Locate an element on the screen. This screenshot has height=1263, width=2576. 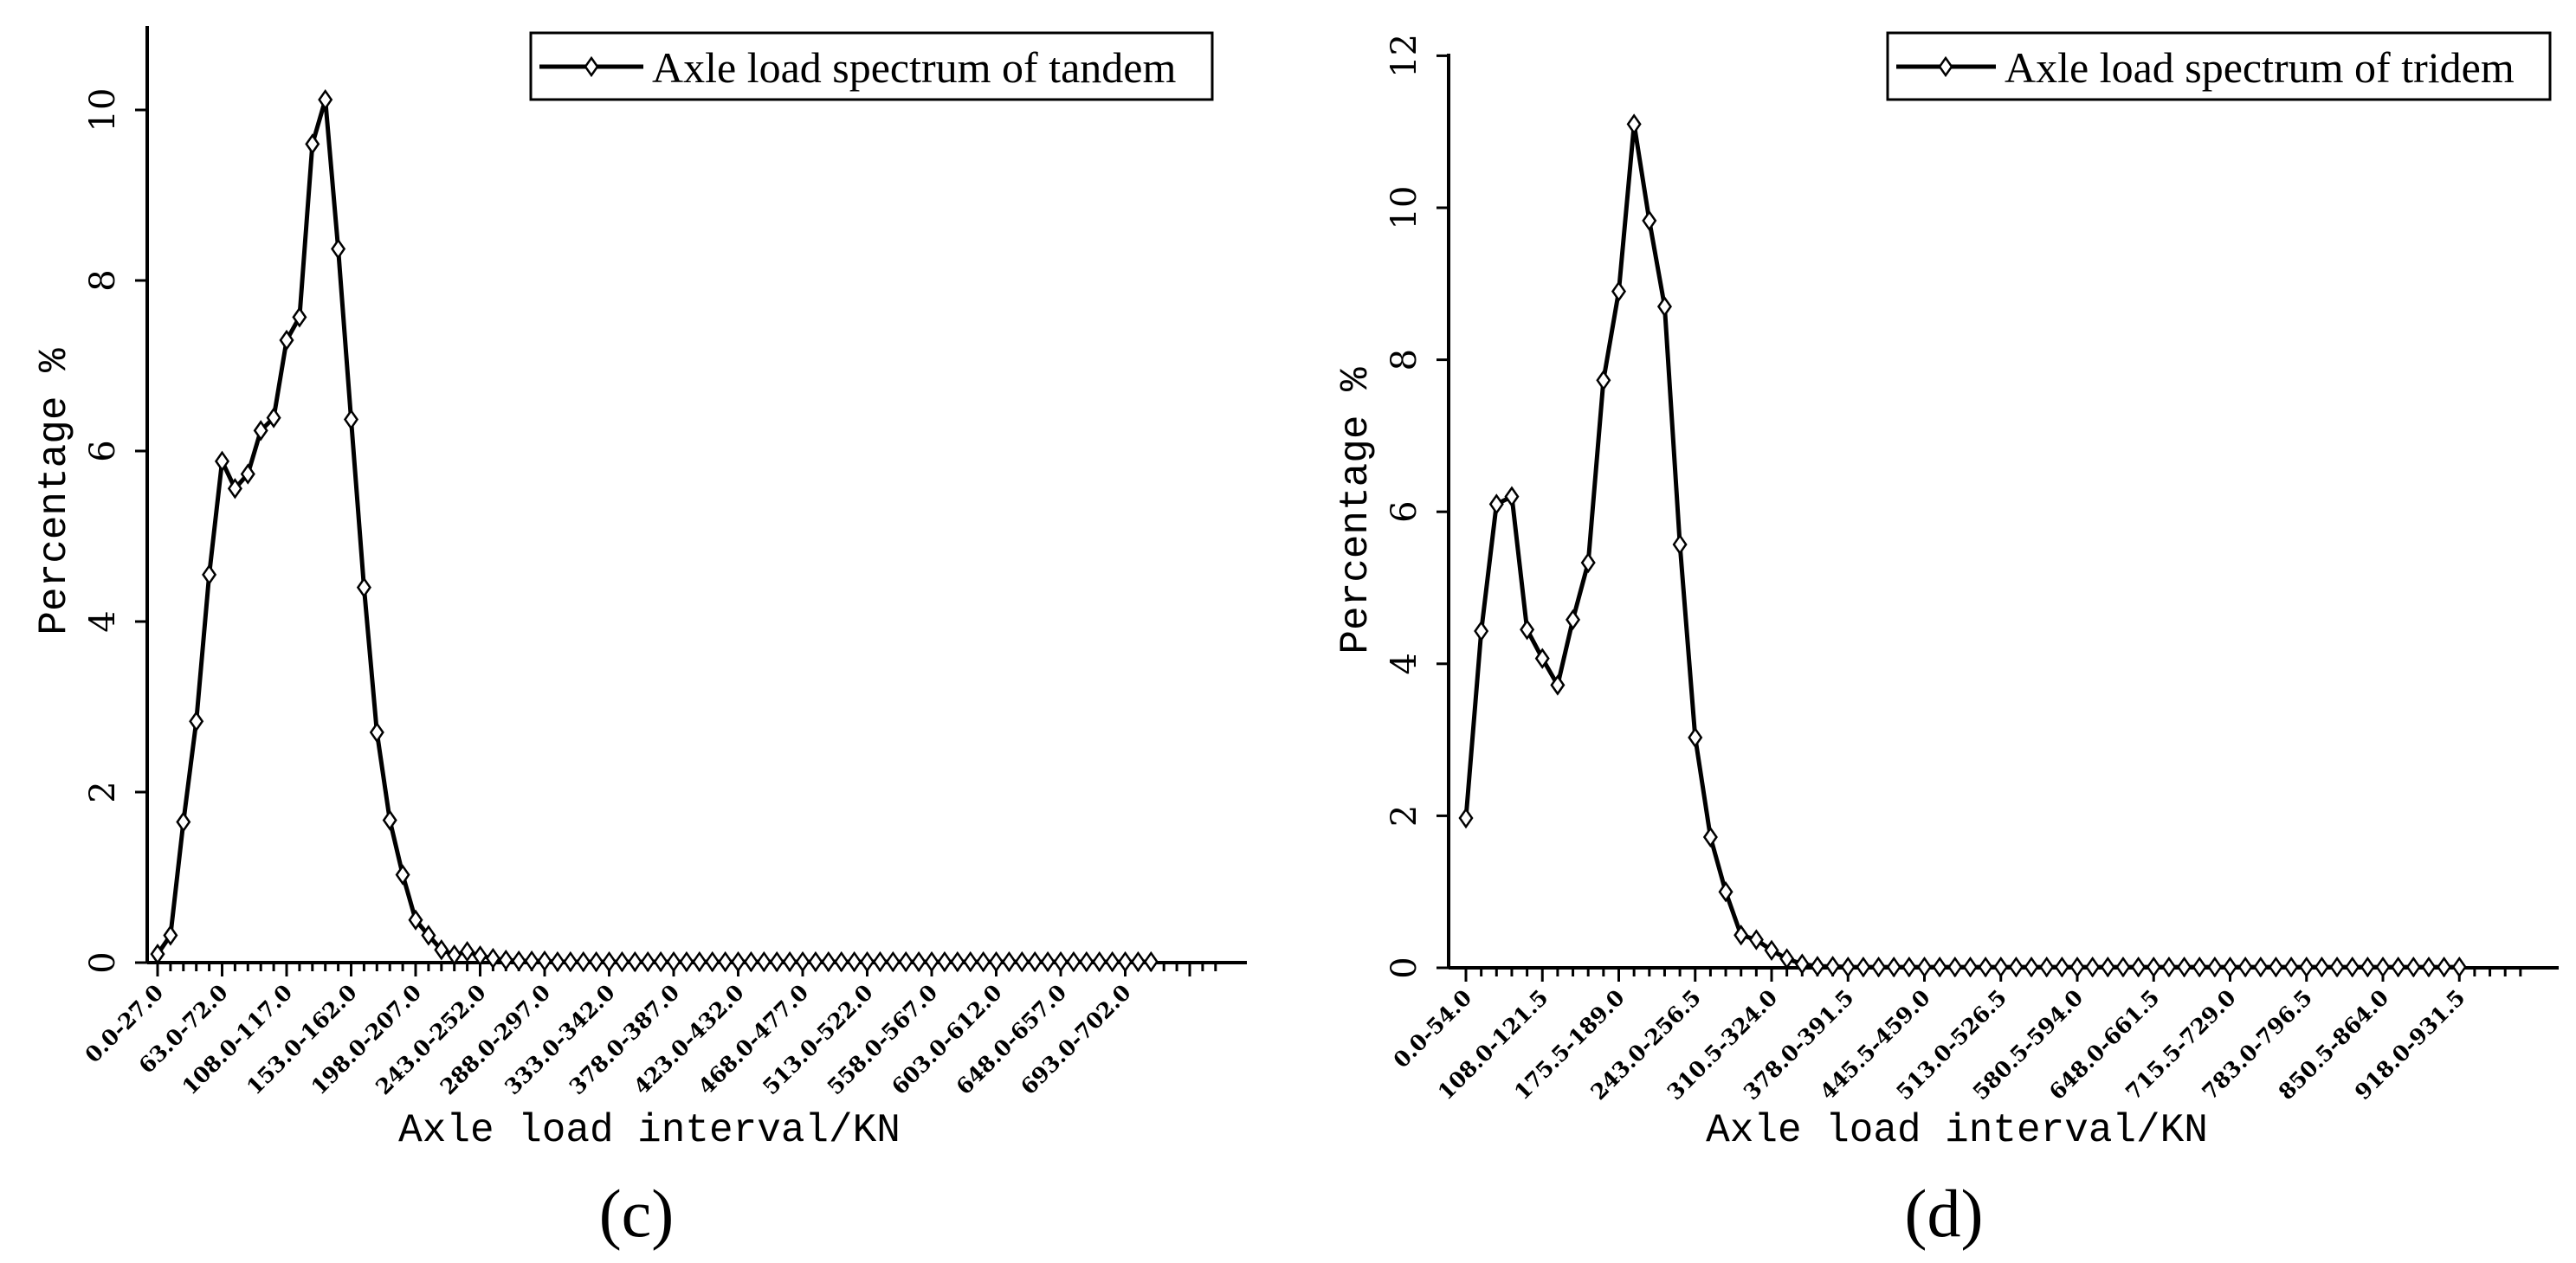
x-axis-title: Axle load interval/KN is located at coordinates (649, 1130).